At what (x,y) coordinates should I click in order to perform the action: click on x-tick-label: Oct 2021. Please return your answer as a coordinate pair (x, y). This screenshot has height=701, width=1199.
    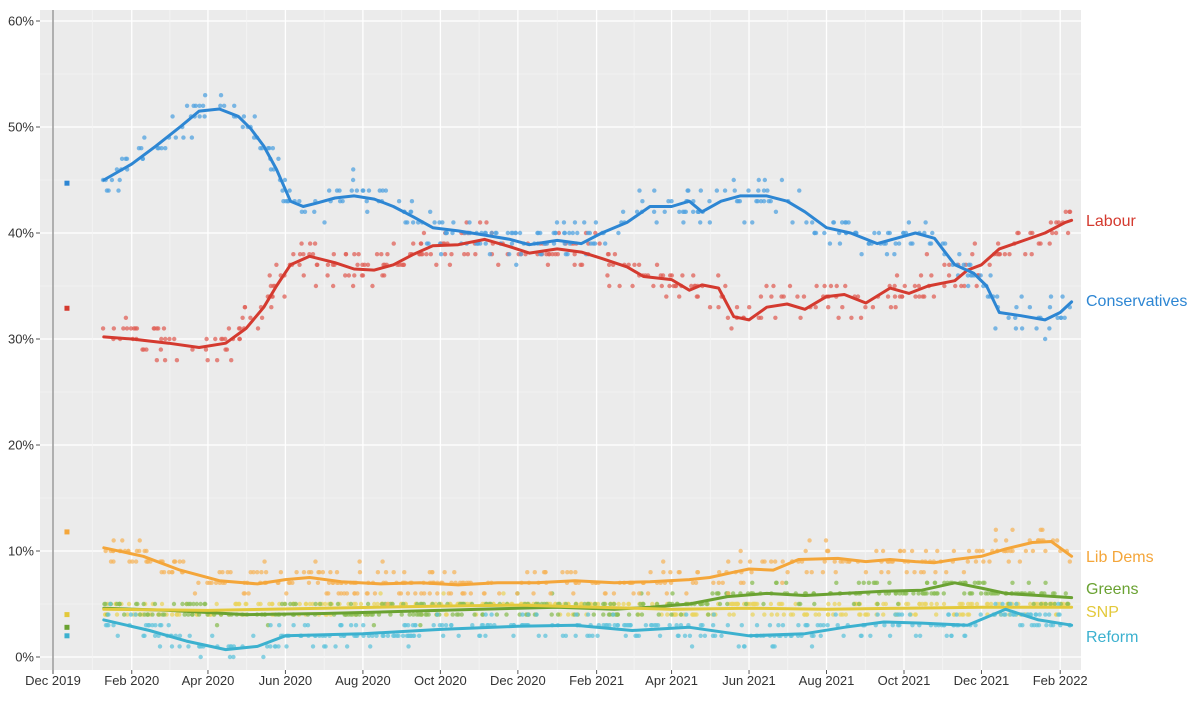
    Looking at the image, I should click on (904, 680).